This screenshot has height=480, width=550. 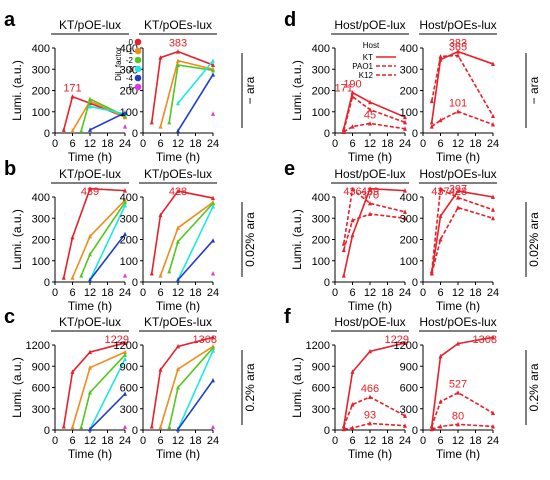 What do you see at coordinates (352, 85) in the screenshot?
I see `data-label: 190` at bounding box center [352, 85].